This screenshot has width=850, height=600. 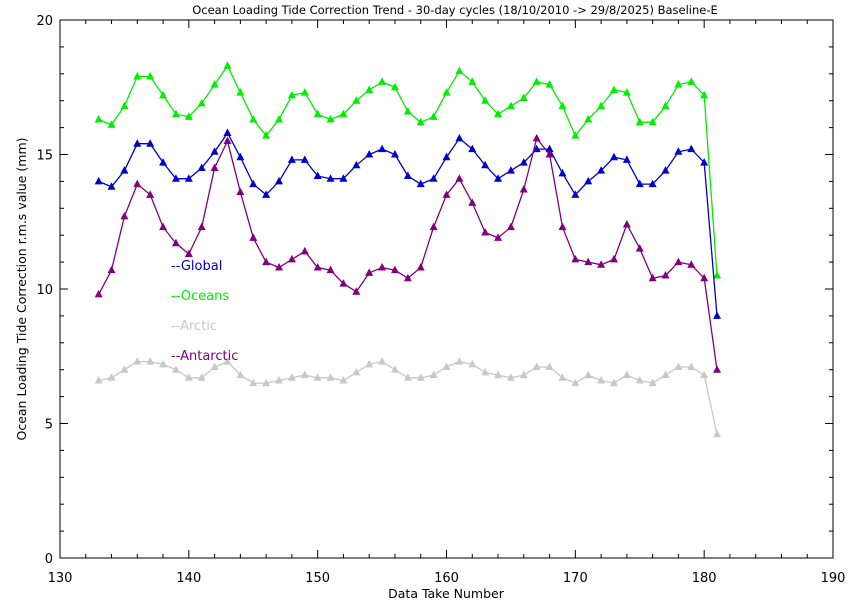 I want to click on series-arctic, so click(x=408, y=397).